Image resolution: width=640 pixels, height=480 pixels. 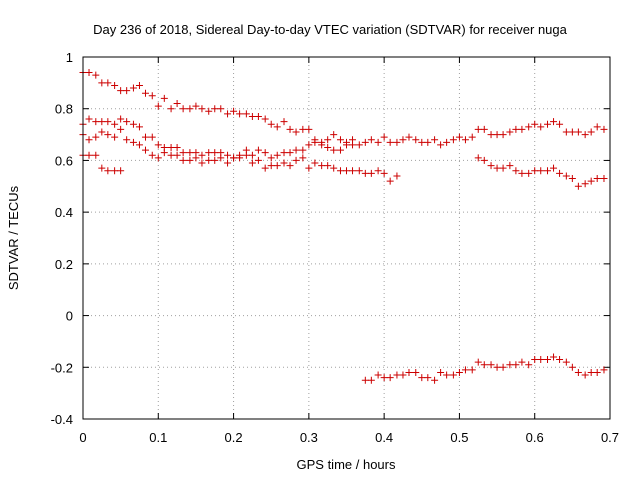 What do you see at coordinates (234, 437) in the screenshot?
I see `x-tick-label: 0.2` at bounding box center [234, 437].